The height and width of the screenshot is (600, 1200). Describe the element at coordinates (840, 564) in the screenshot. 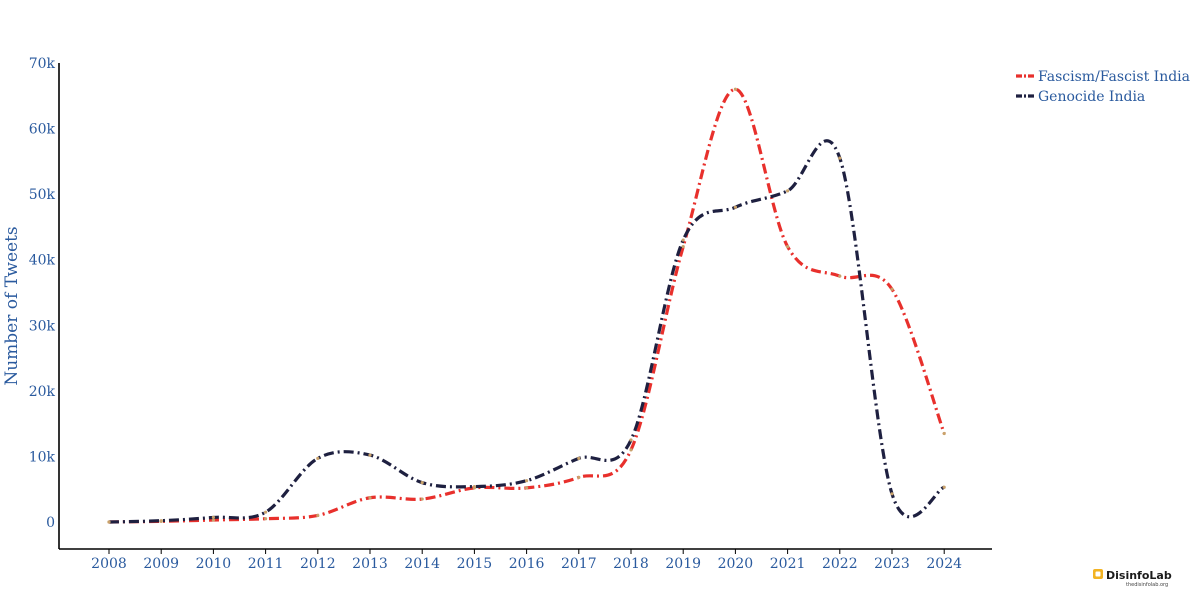

I see `x-tick-label: 2022` at that location.